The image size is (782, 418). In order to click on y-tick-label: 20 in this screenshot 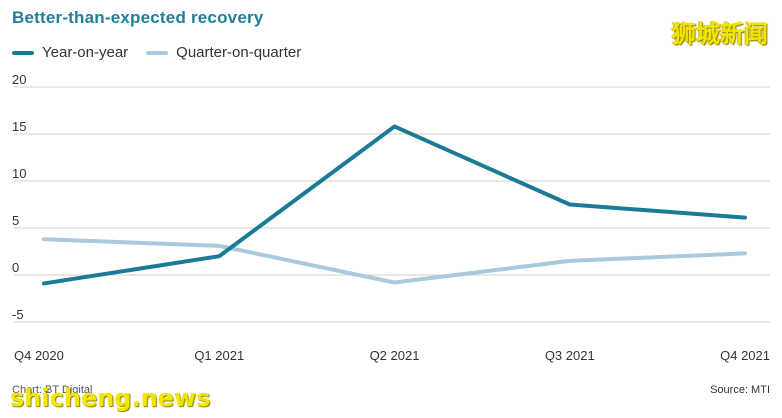, I will do `click(19, 79)`.